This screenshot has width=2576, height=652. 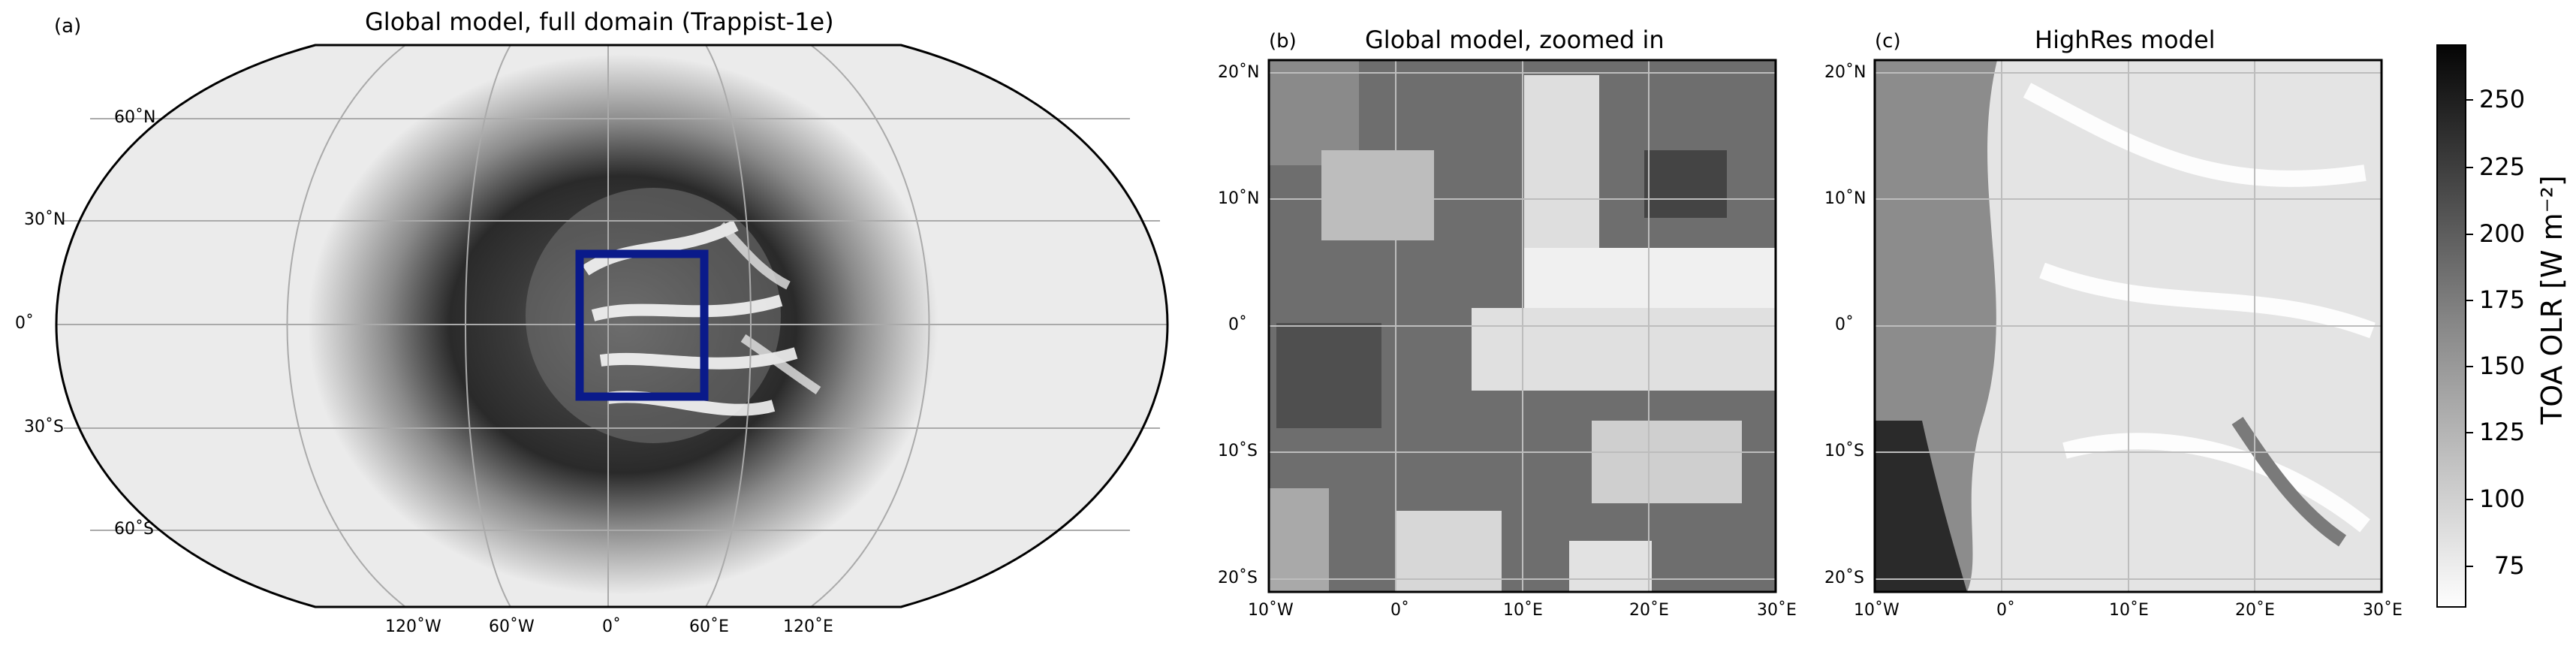 I want to click on panel-b-lon-tick: 10˚E, so click(x=1523, y=610).